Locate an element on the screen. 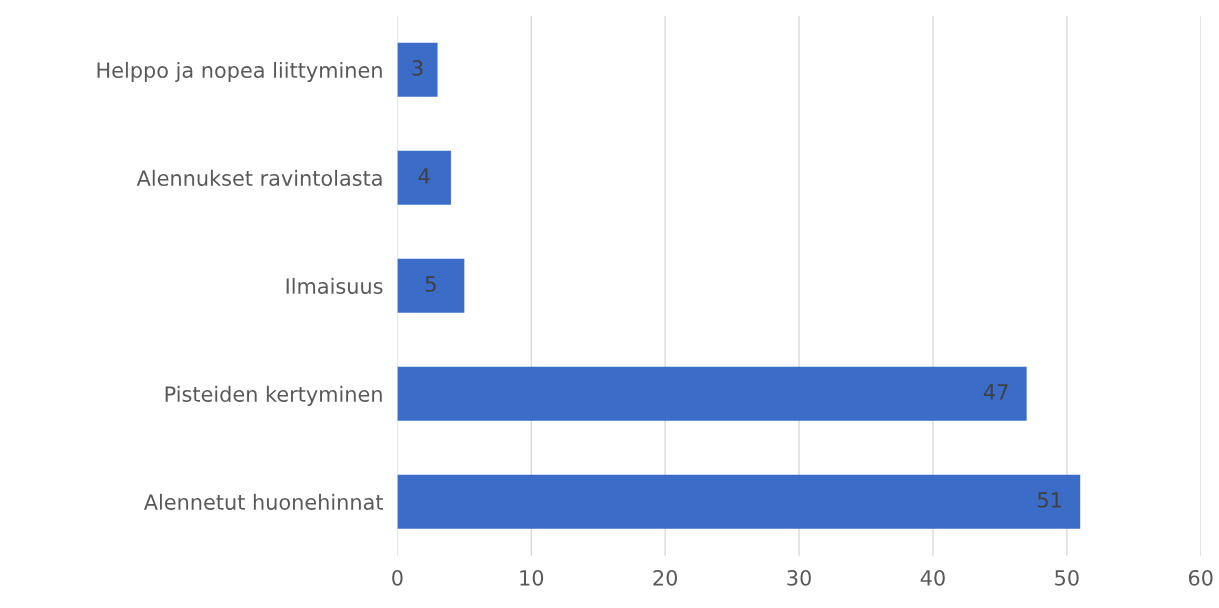 Image resolution: width=1219 pixels, height=608 pixels. y-tick-label: Alennetut huonehinnat is located at coordinates (263, 501).